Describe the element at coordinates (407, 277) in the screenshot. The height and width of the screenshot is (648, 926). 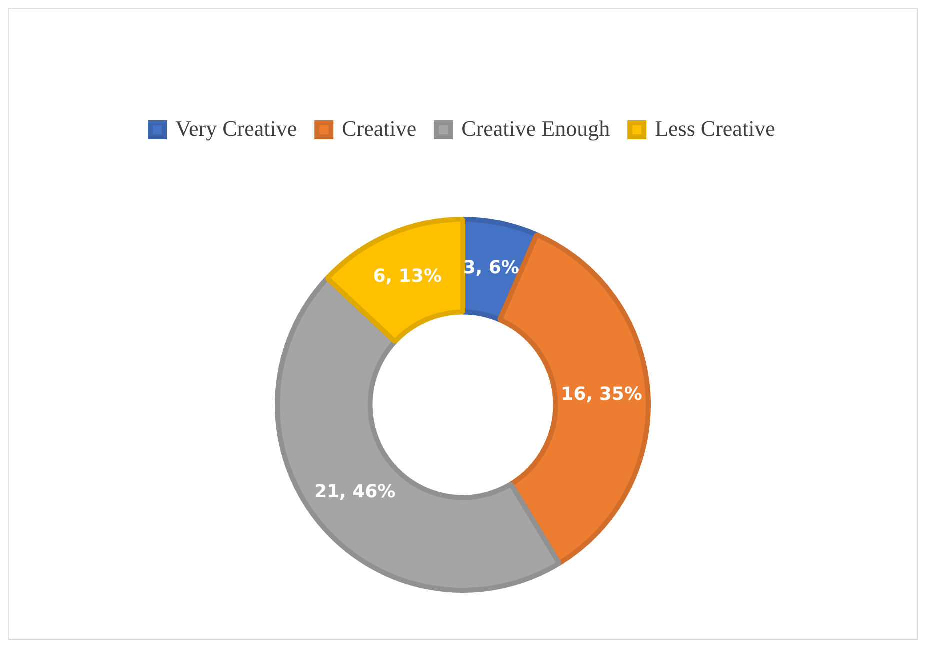
I see `data-label: 6, 13%` at that location.